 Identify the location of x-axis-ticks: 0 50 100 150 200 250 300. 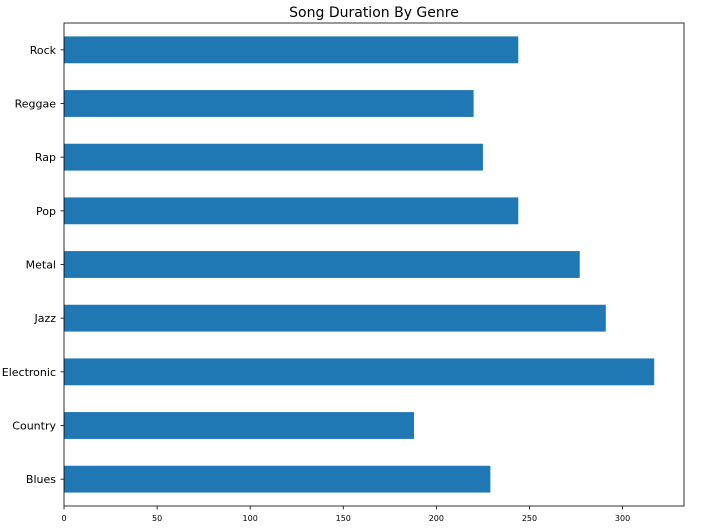
(345, 514).